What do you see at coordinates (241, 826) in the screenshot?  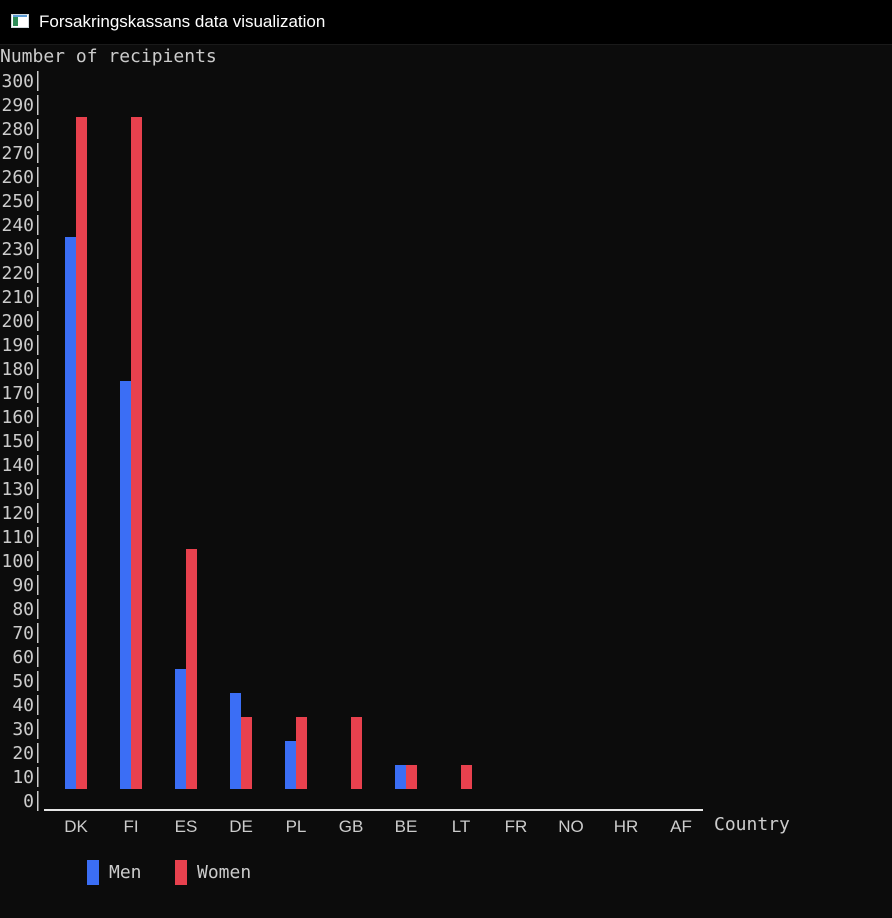 I see `x-tick-label: DE` at bounding box center [241, 826].